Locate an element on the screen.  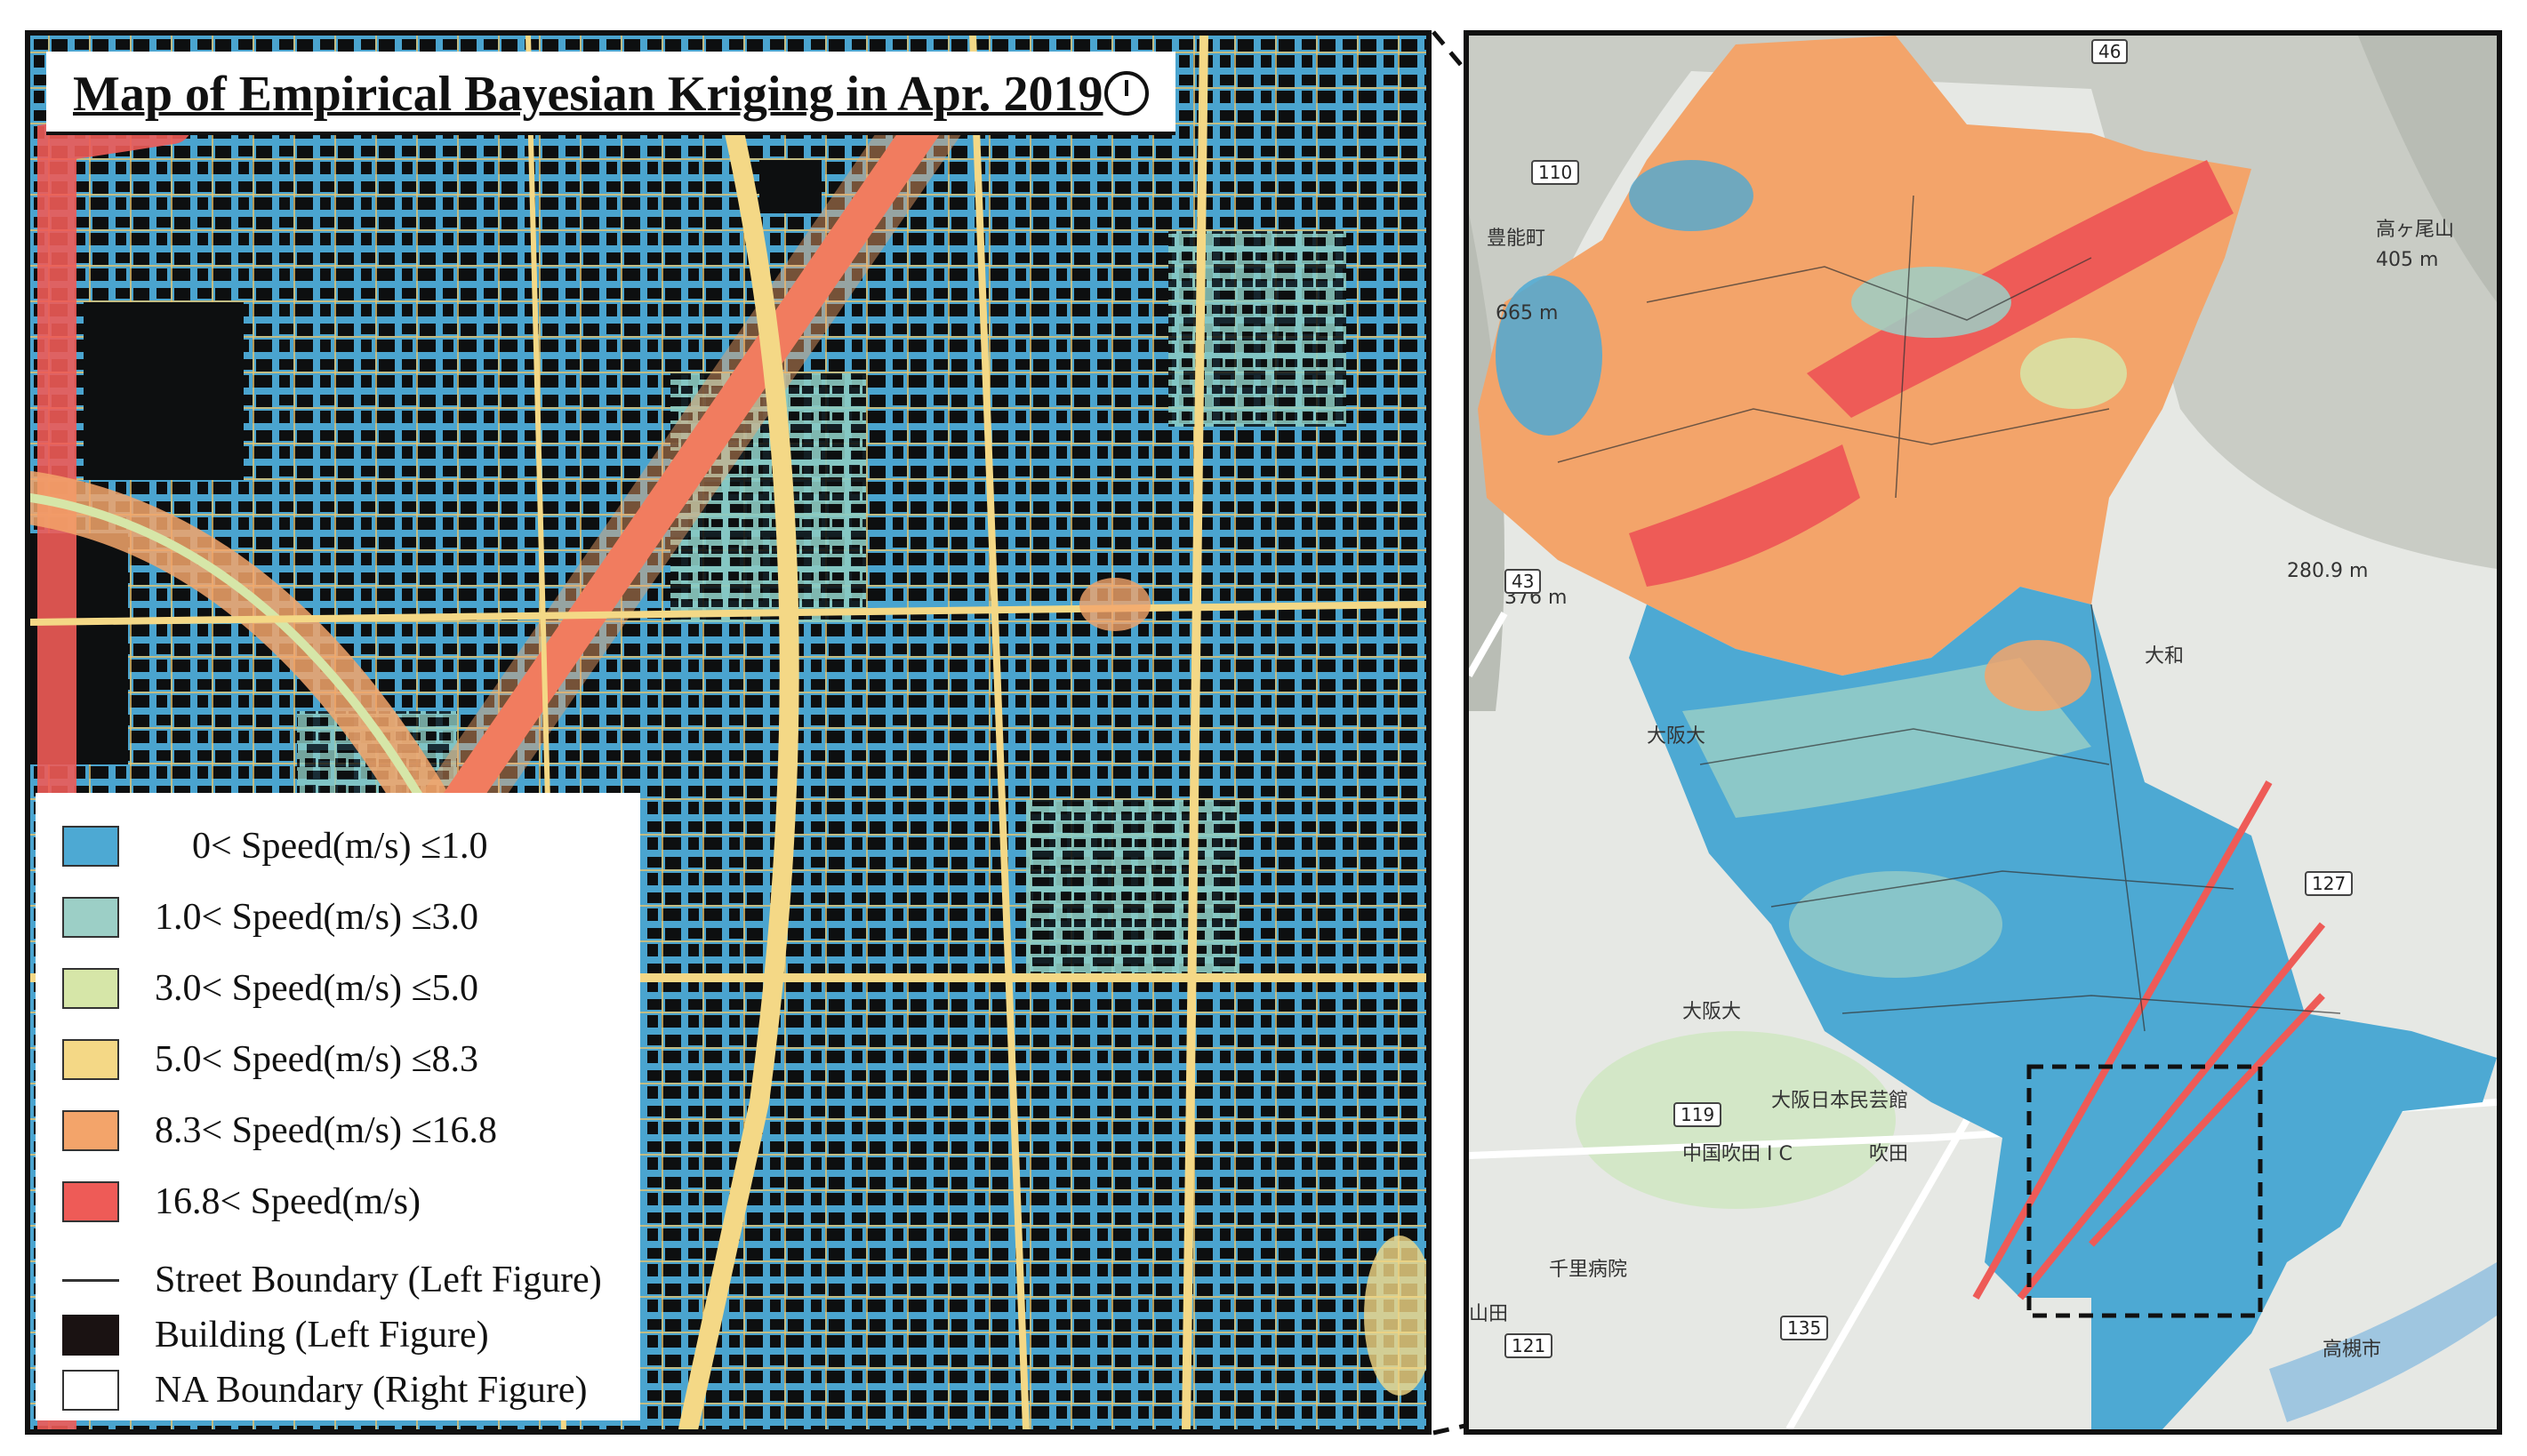
legend-item: 5.0< Speed(m/s) ≤8.3 is located at coordinates (270, 1059).